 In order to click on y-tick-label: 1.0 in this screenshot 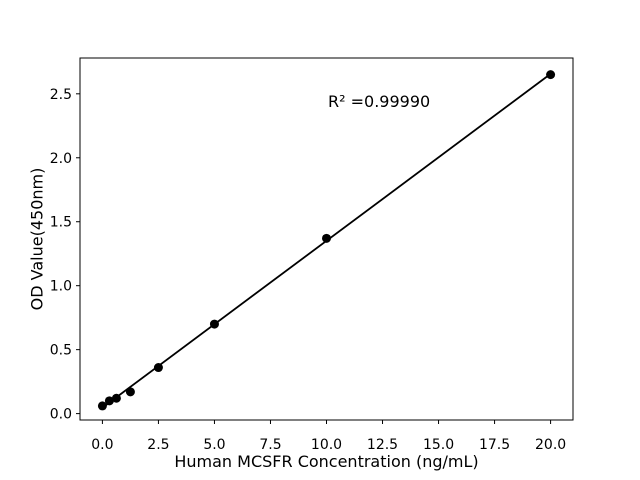, I will do `click(61, 287)`.